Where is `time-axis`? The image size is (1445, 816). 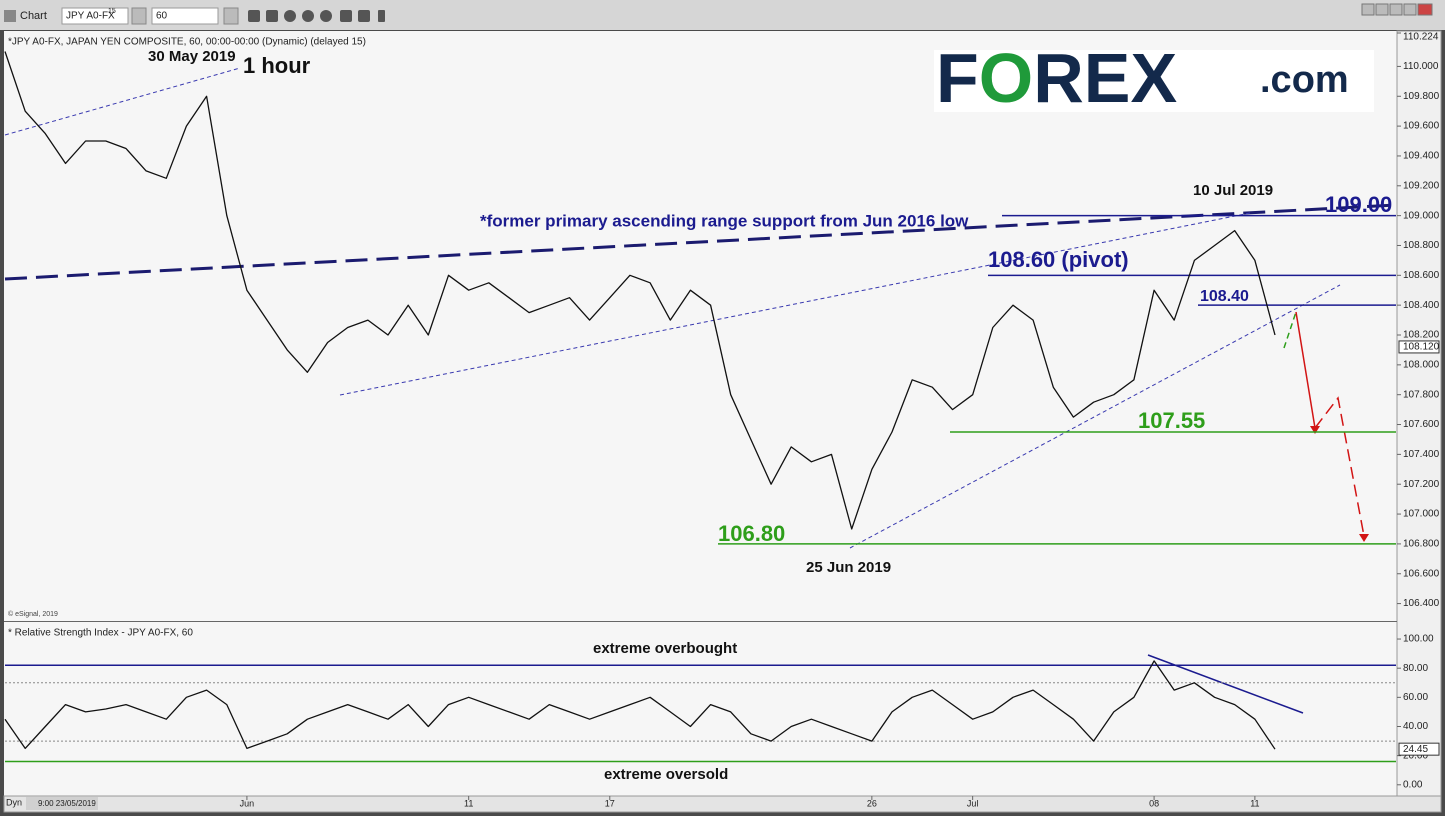 time-axis is located at coordinates (722, 804).